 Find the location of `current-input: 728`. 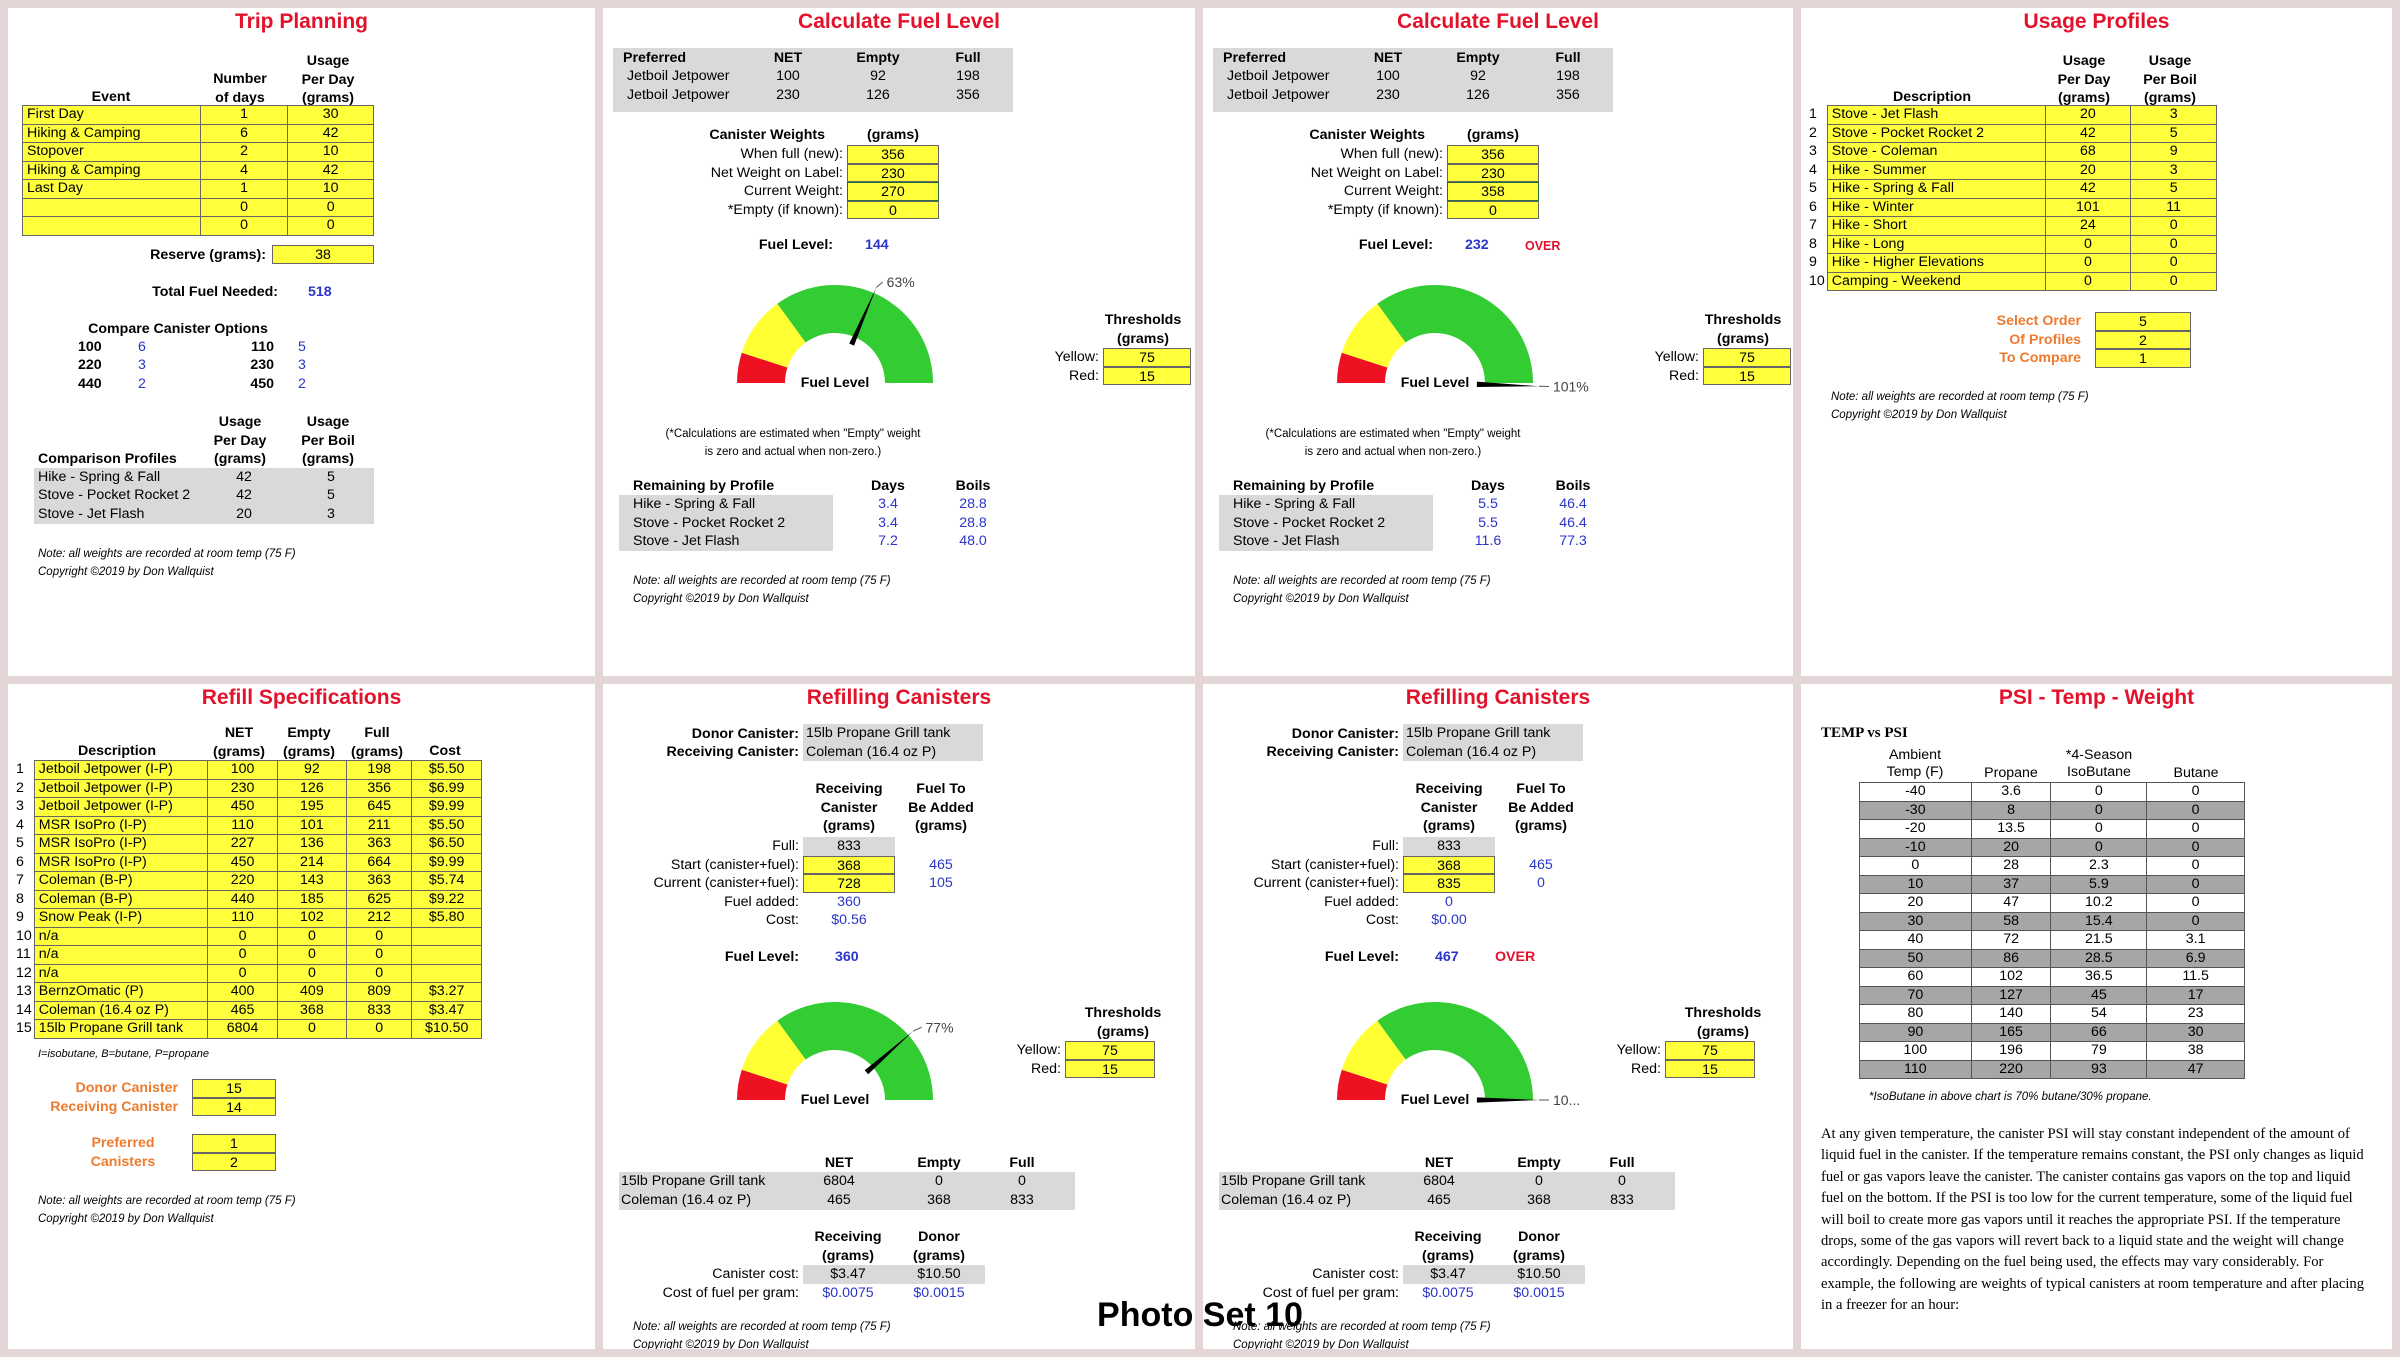

current-input: 728 is located at coordinates (849, 883).